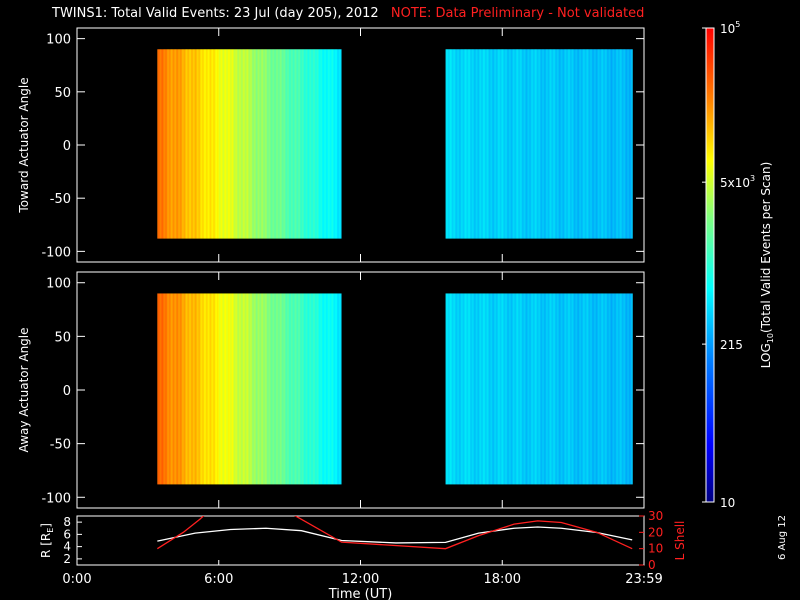 The height and width of the screenshot is (600, 800). What do you see at coordinates (360, 579) in the screenshot?
I see `x-tick-label: 12:00` at bounding box center [360, 579].